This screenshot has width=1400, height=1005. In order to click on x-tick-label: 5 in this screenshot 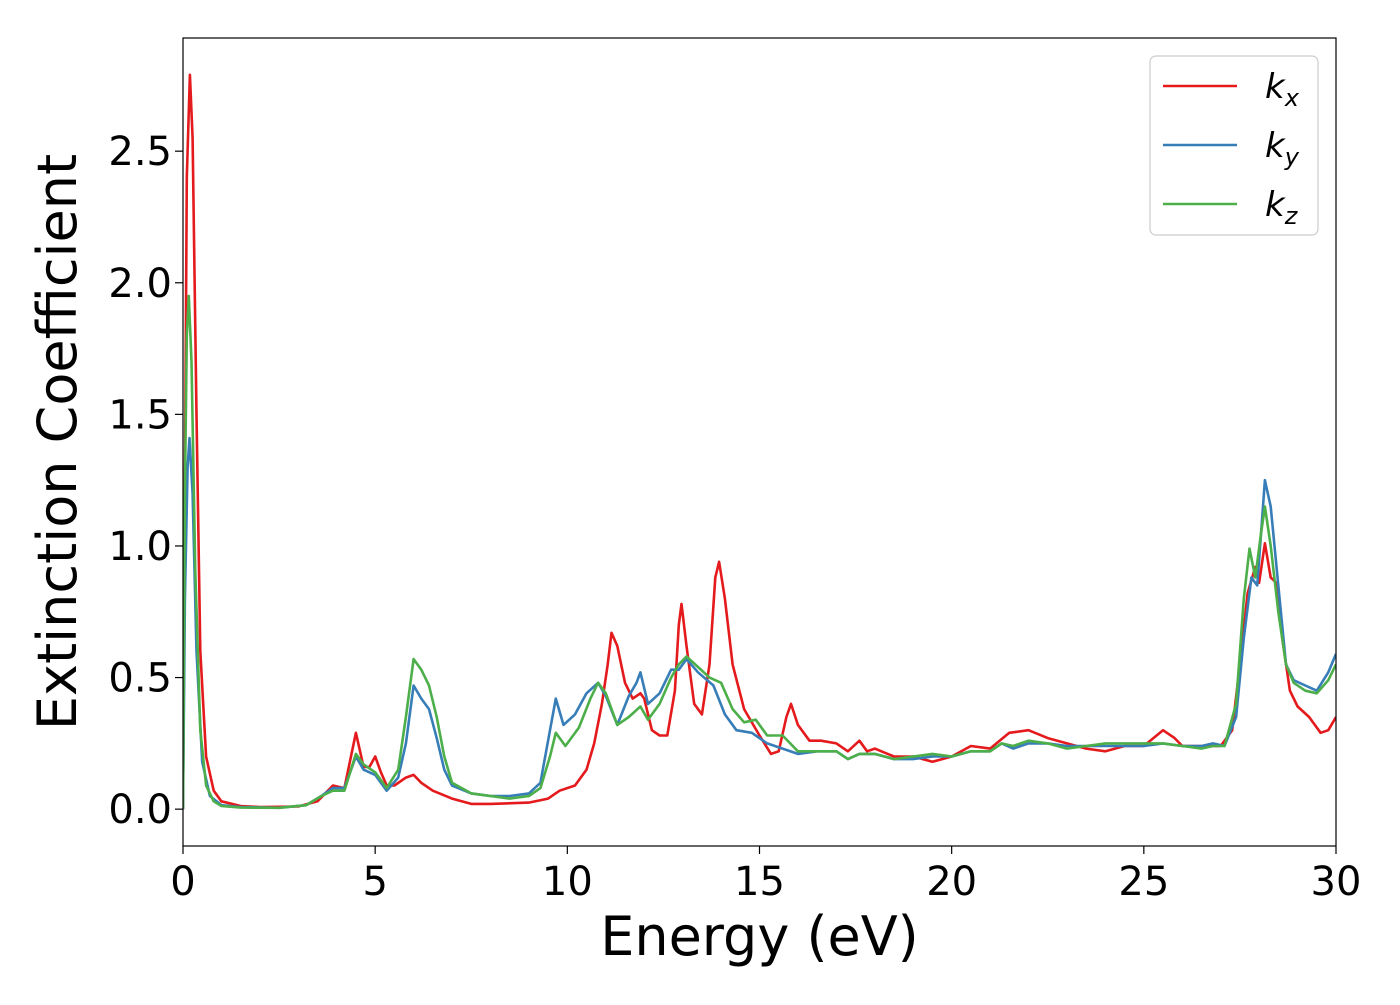, I will do `click(374, 882)`.